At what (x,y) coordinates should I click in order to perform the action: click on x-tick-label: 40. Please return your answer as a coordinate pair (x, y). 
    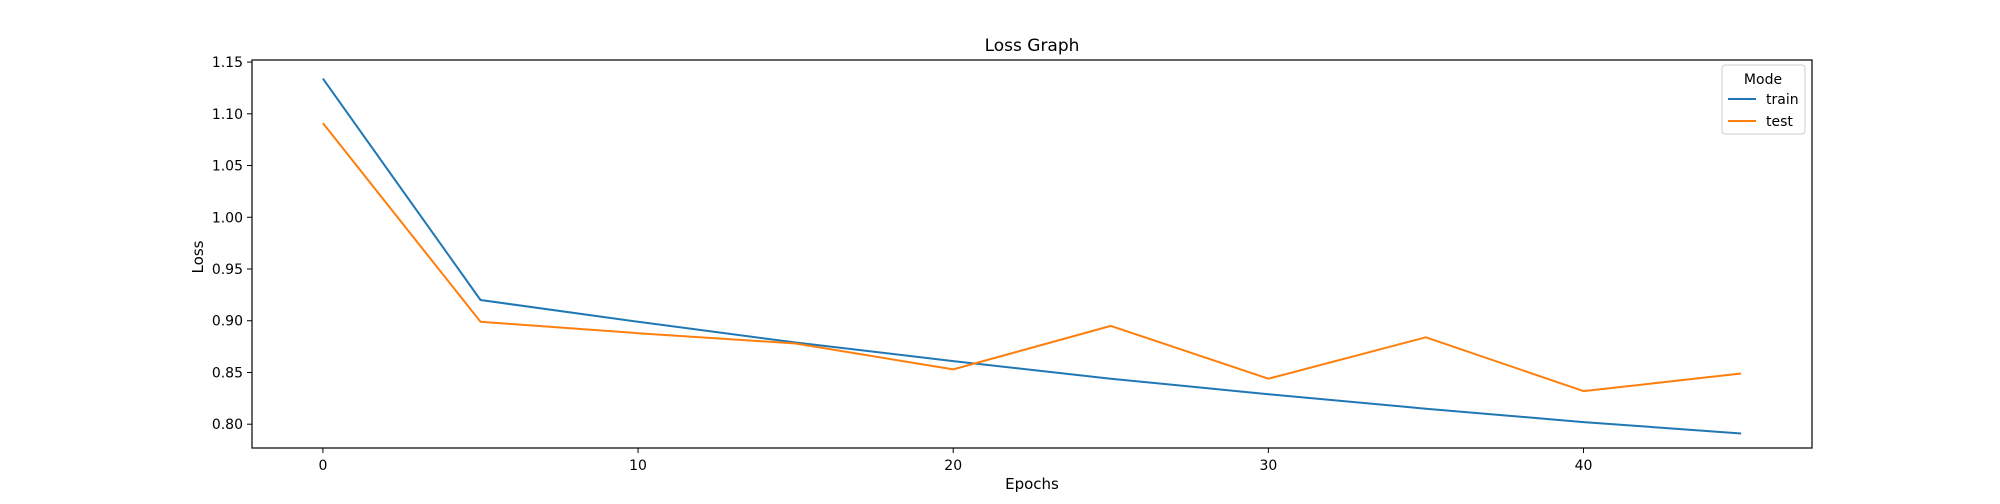
    Looking at the image, I should click on (1584, 466).